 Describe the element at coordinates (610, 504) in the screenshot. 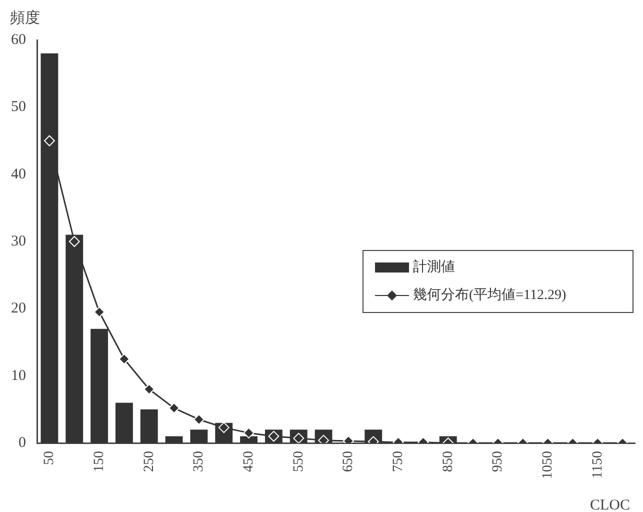

I see `x-axis-title: CLOC` at that location.